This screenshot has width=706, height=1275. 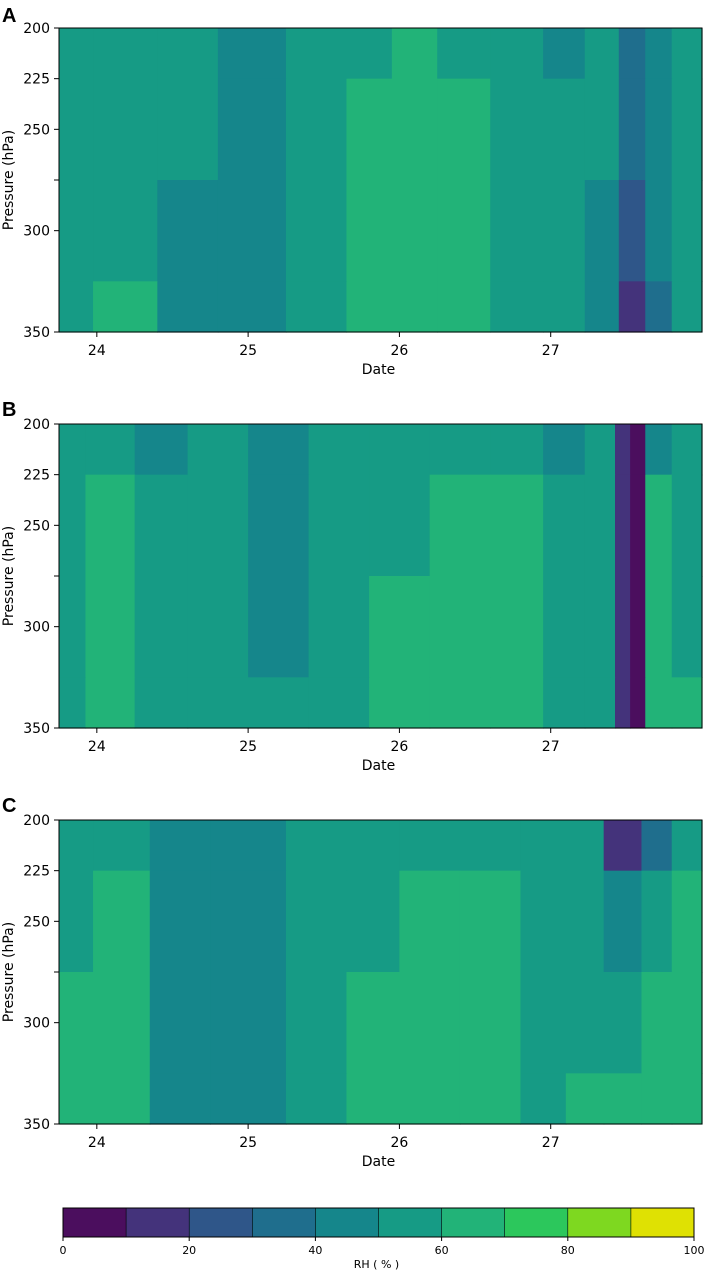 What do you see at coordinates (399, 1143) in the screenshot?
I see `x-tick-label: 26` at bounding box center [399, 1143].